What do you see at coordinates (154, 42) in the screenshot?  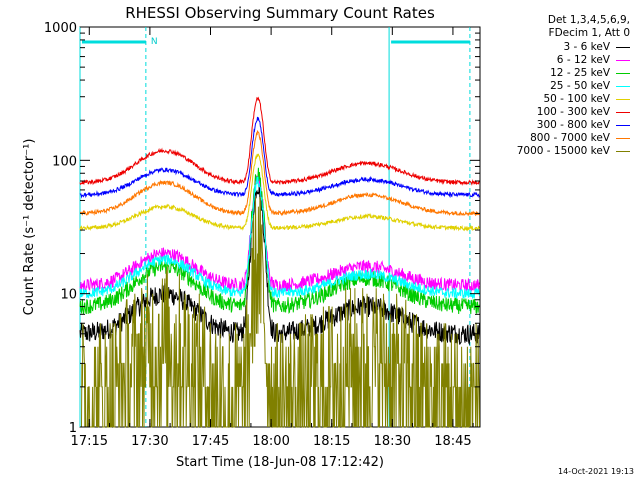 I see `saa-marker: N` at bounding box center [154, 42].